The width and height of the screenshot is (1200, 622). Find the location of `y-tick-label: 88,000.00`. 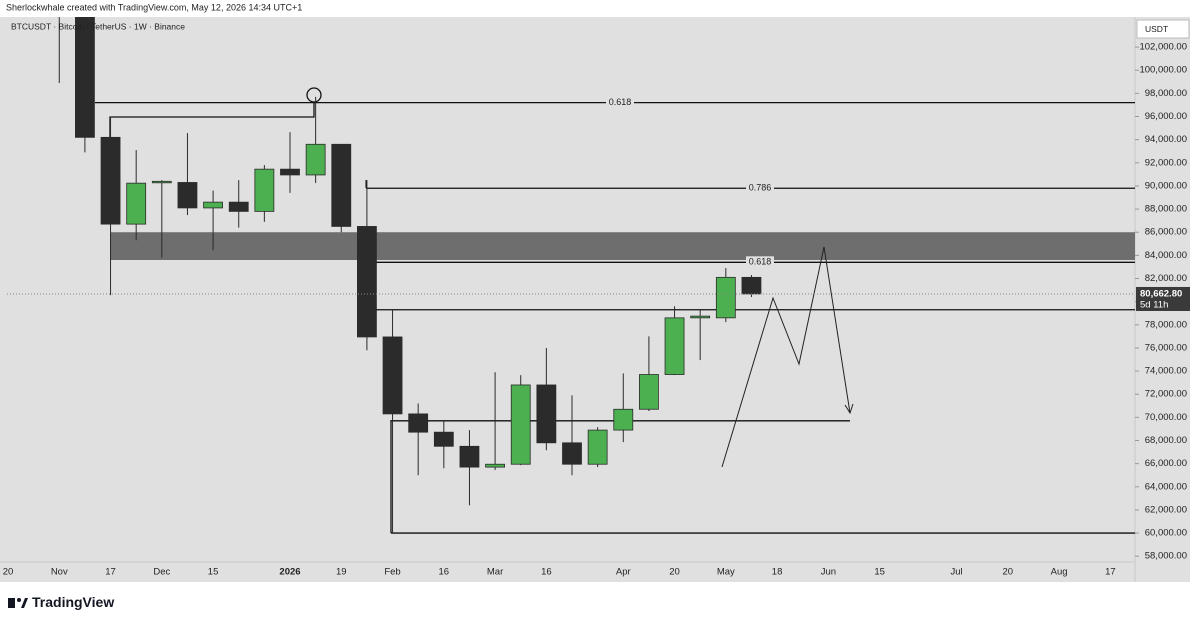

y-tick-label: 88,000.00 is located at coordinates (1166, 209).